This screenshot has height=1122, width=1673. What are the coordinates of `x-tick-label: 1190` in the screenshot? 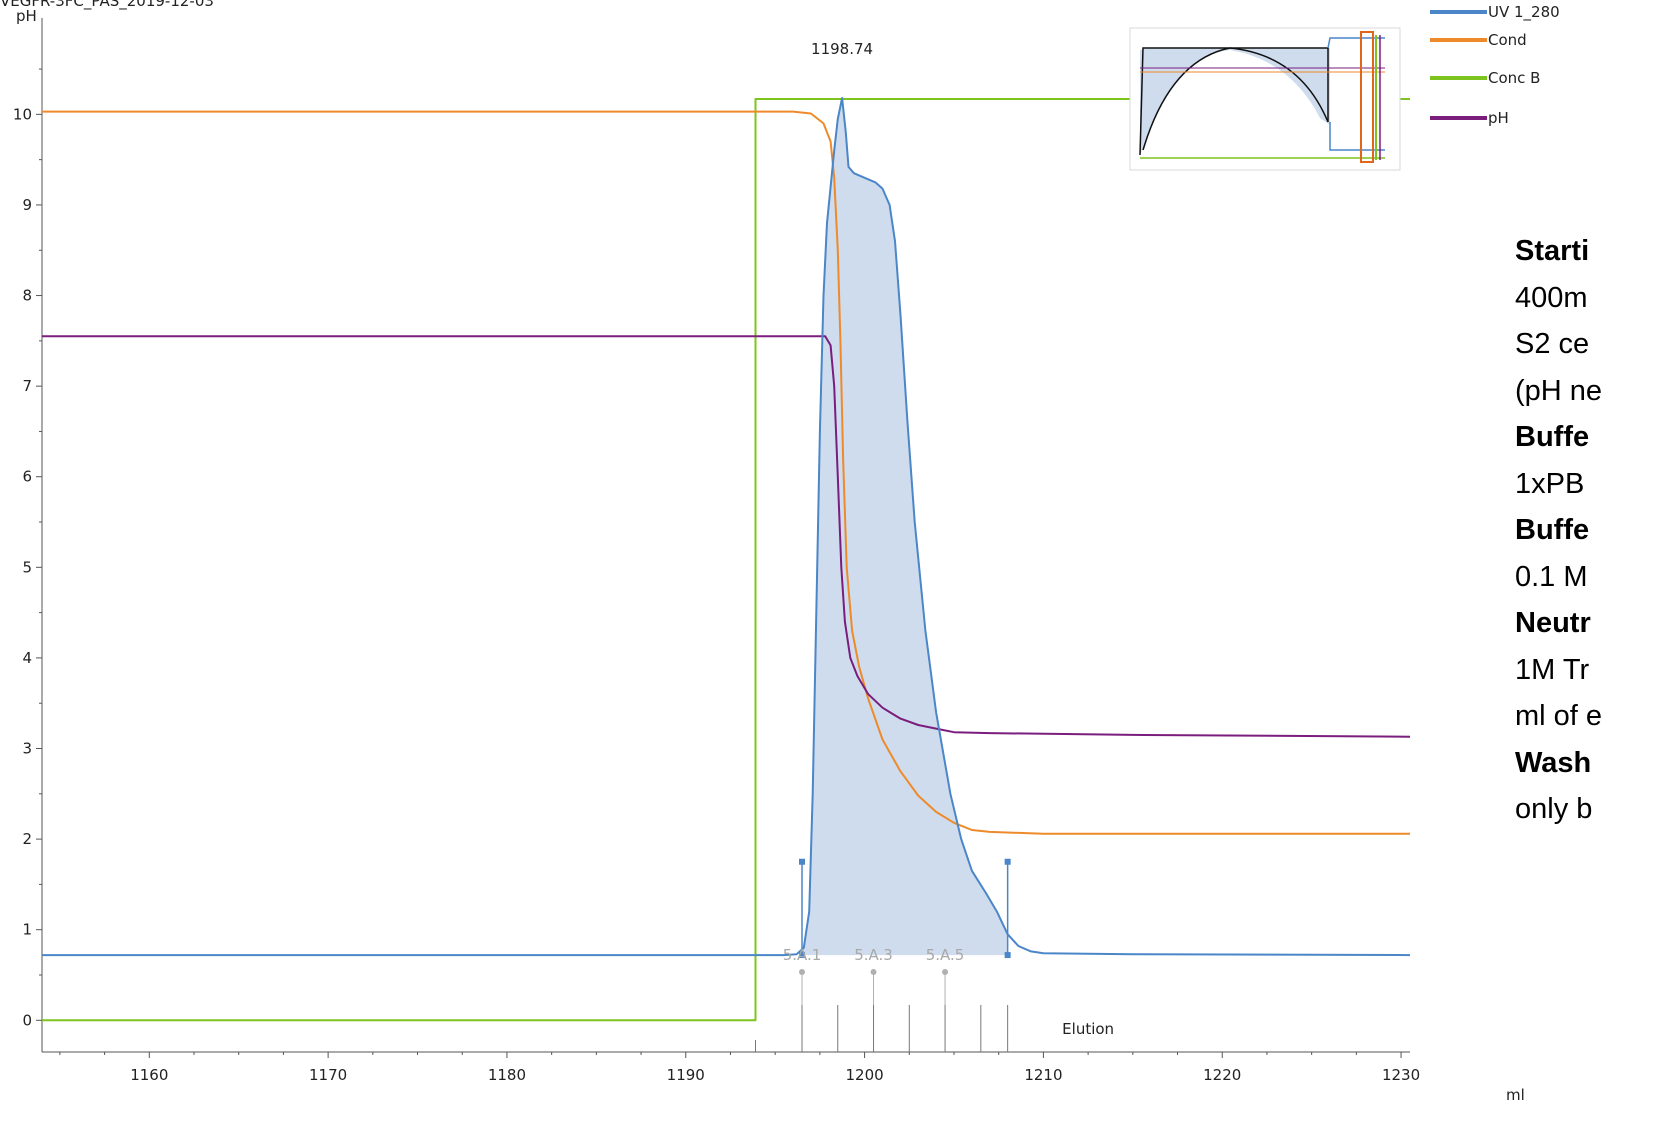 It's located at (686, 1075).